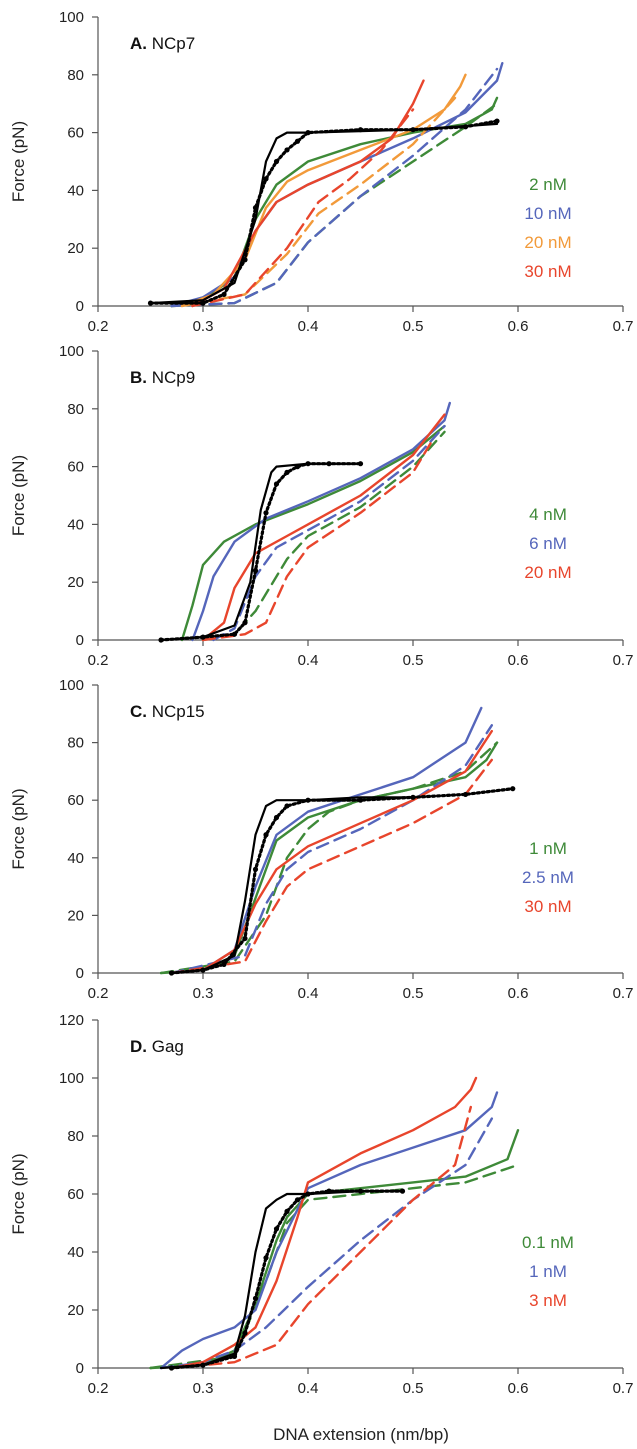  Describe the element at coordinates (548, 184) in the screenshot. I see `legend-entry: 2 nM` at that location.